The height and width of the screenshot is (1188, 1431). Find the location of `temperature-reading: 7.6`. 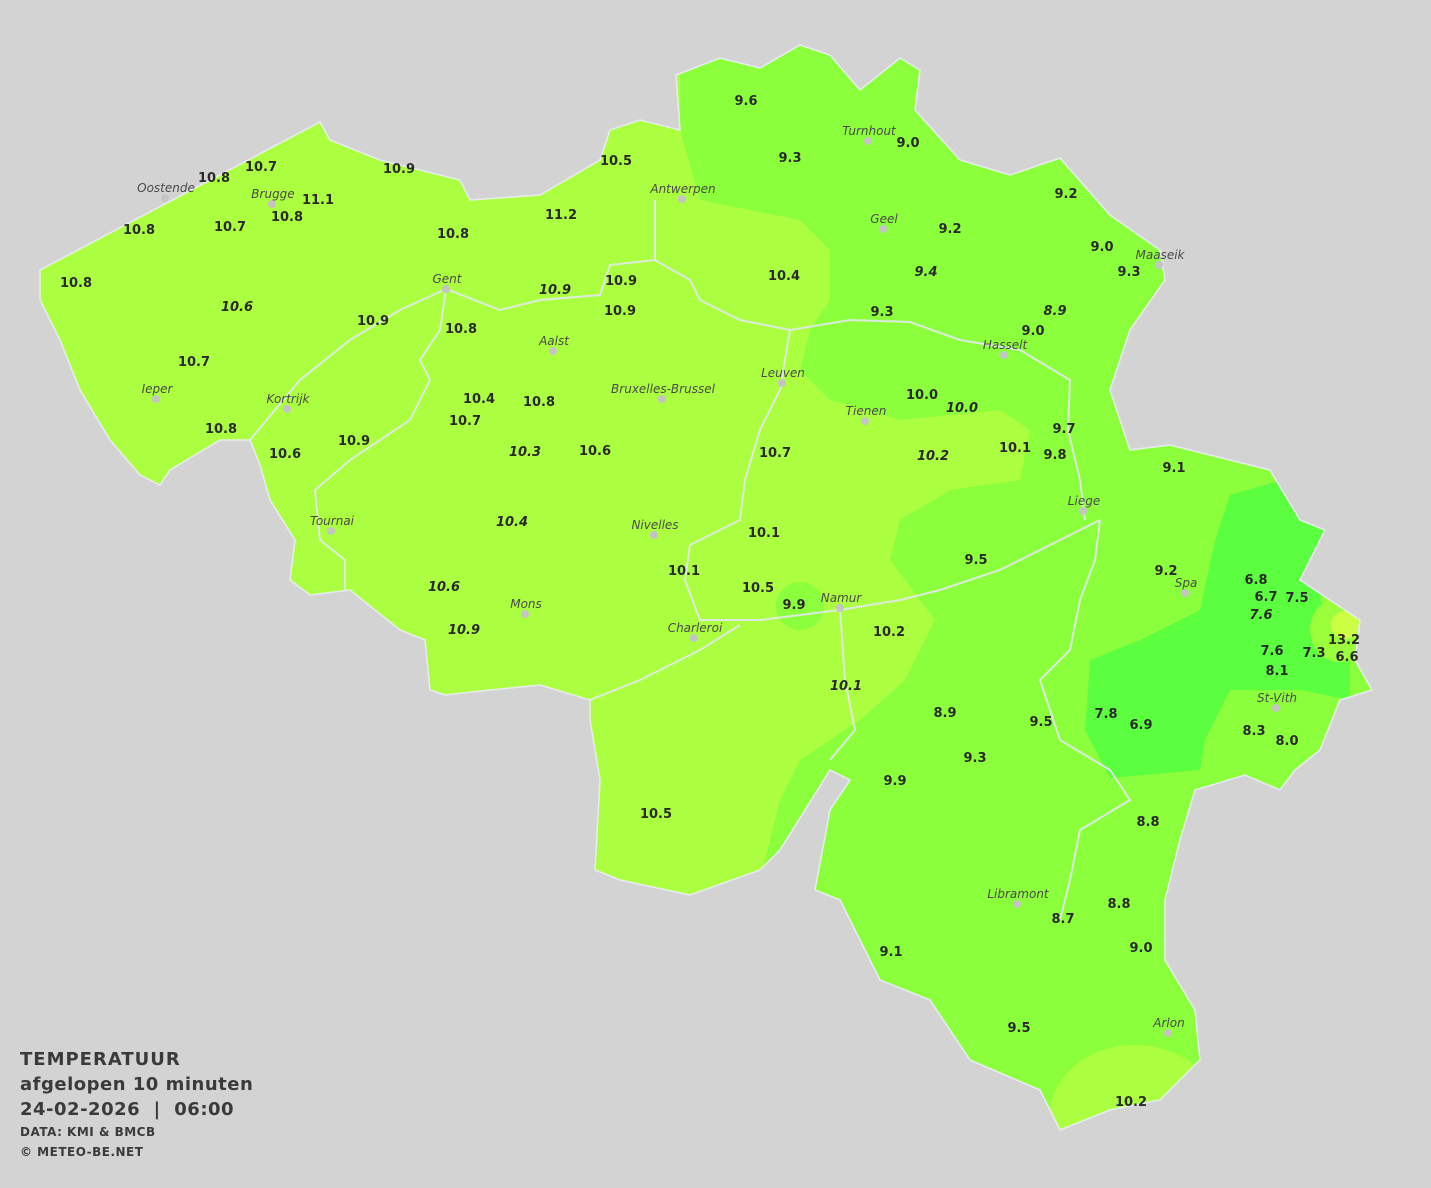

temperature-reading: 7.6 is located at coordinates (1260, 615).